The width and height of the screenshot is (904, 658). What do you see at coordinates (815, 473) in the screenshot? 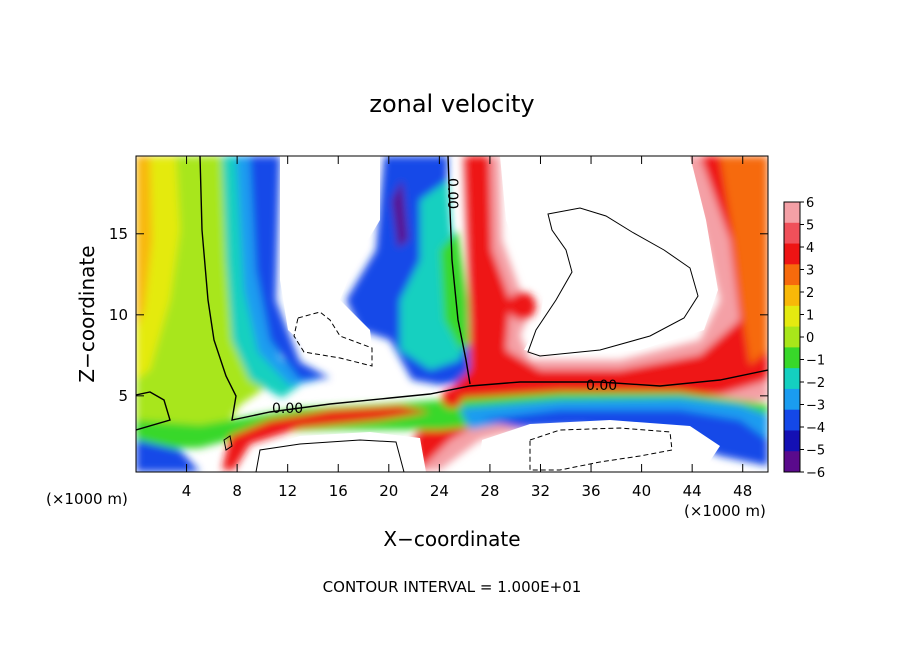
I see `colorbar-tick-label: −6` at bounding box center [815, 473].